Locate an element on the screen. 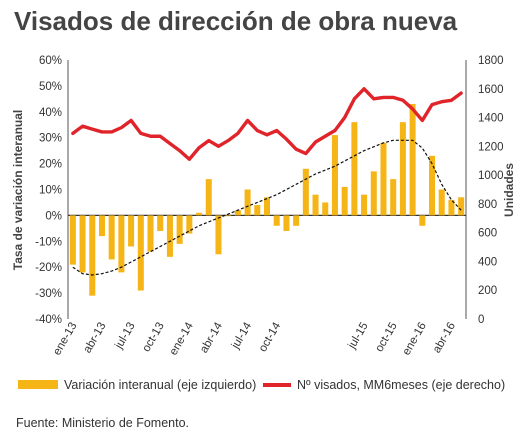 This screenshot has height=446, width=525. y-tick-left: -10% is located at coordinates (48, 242).